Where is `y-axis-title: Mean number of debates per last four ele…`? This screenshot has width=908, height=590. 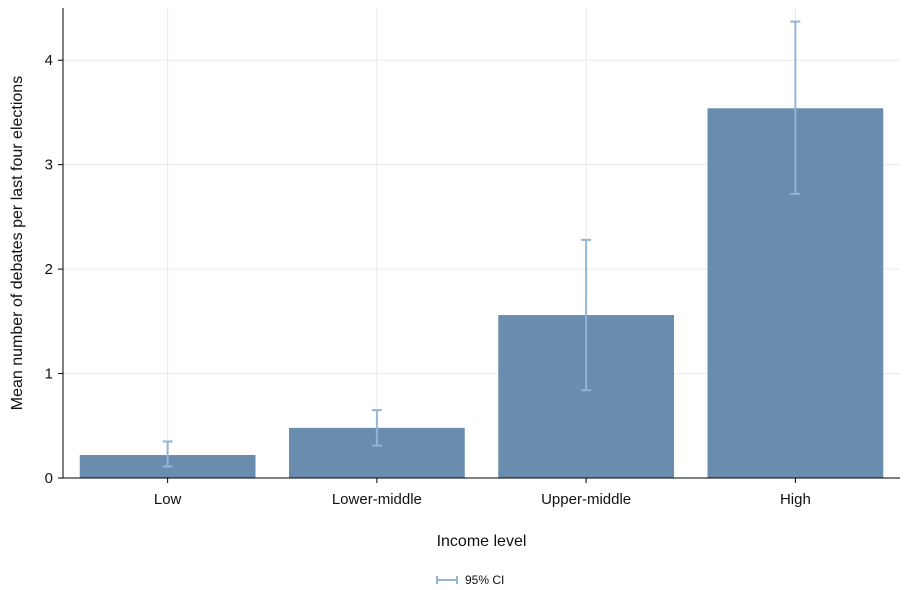 y-axis-title: Mean number of debates per last four ele… is located at coordinates (17, 243).